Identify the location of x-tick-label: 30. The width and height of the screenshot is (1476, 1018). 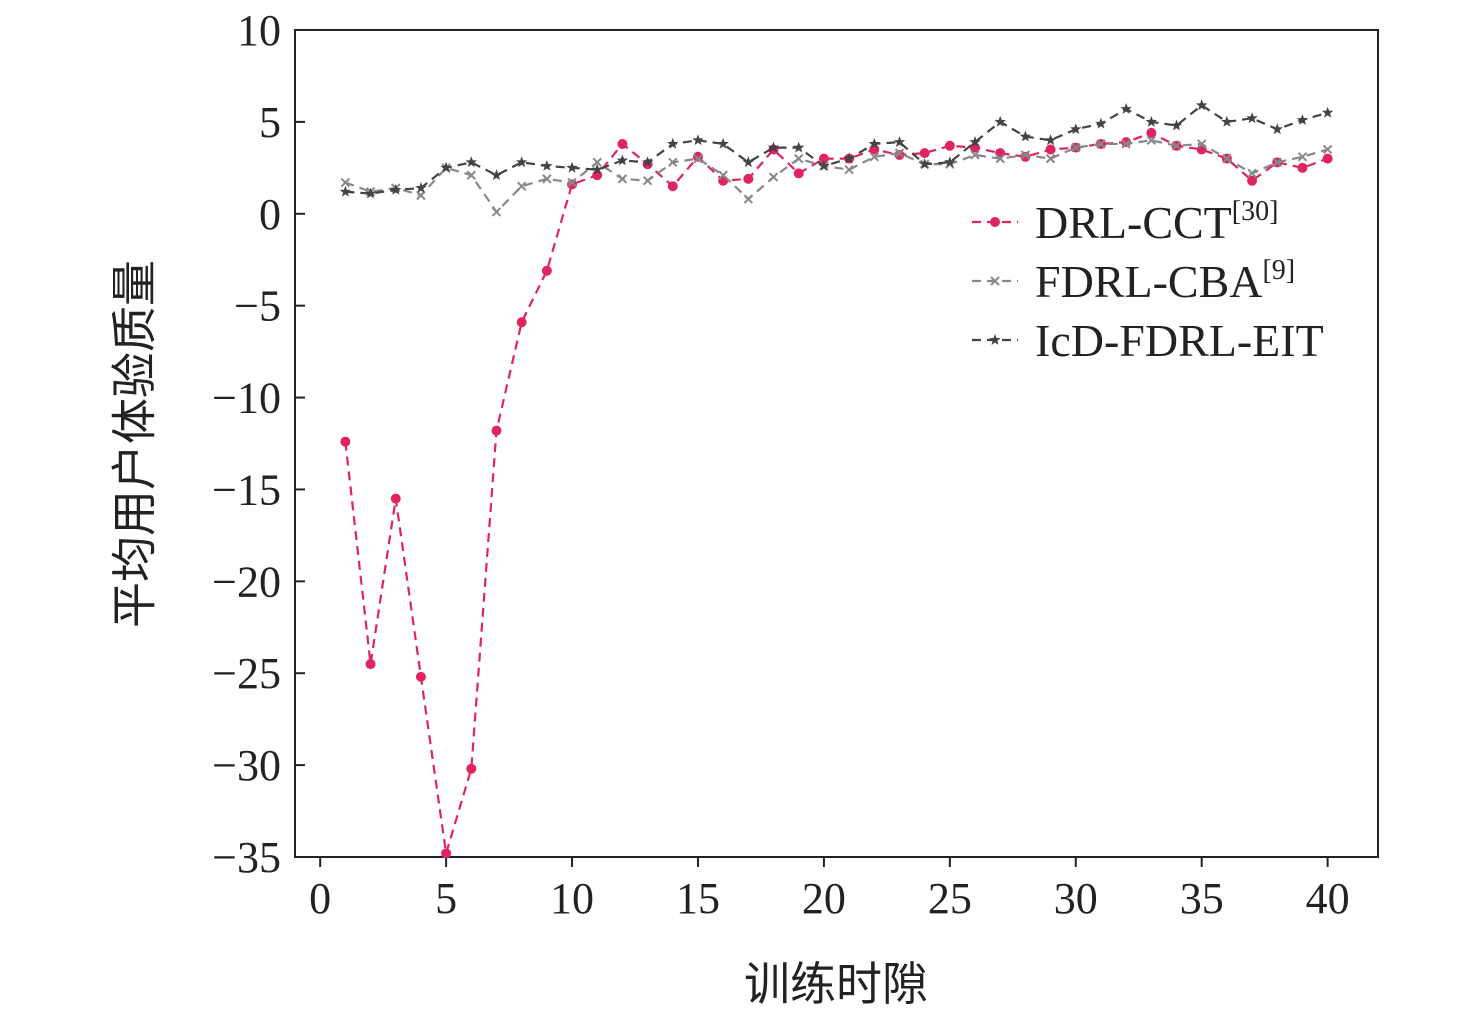
(1076, 898).